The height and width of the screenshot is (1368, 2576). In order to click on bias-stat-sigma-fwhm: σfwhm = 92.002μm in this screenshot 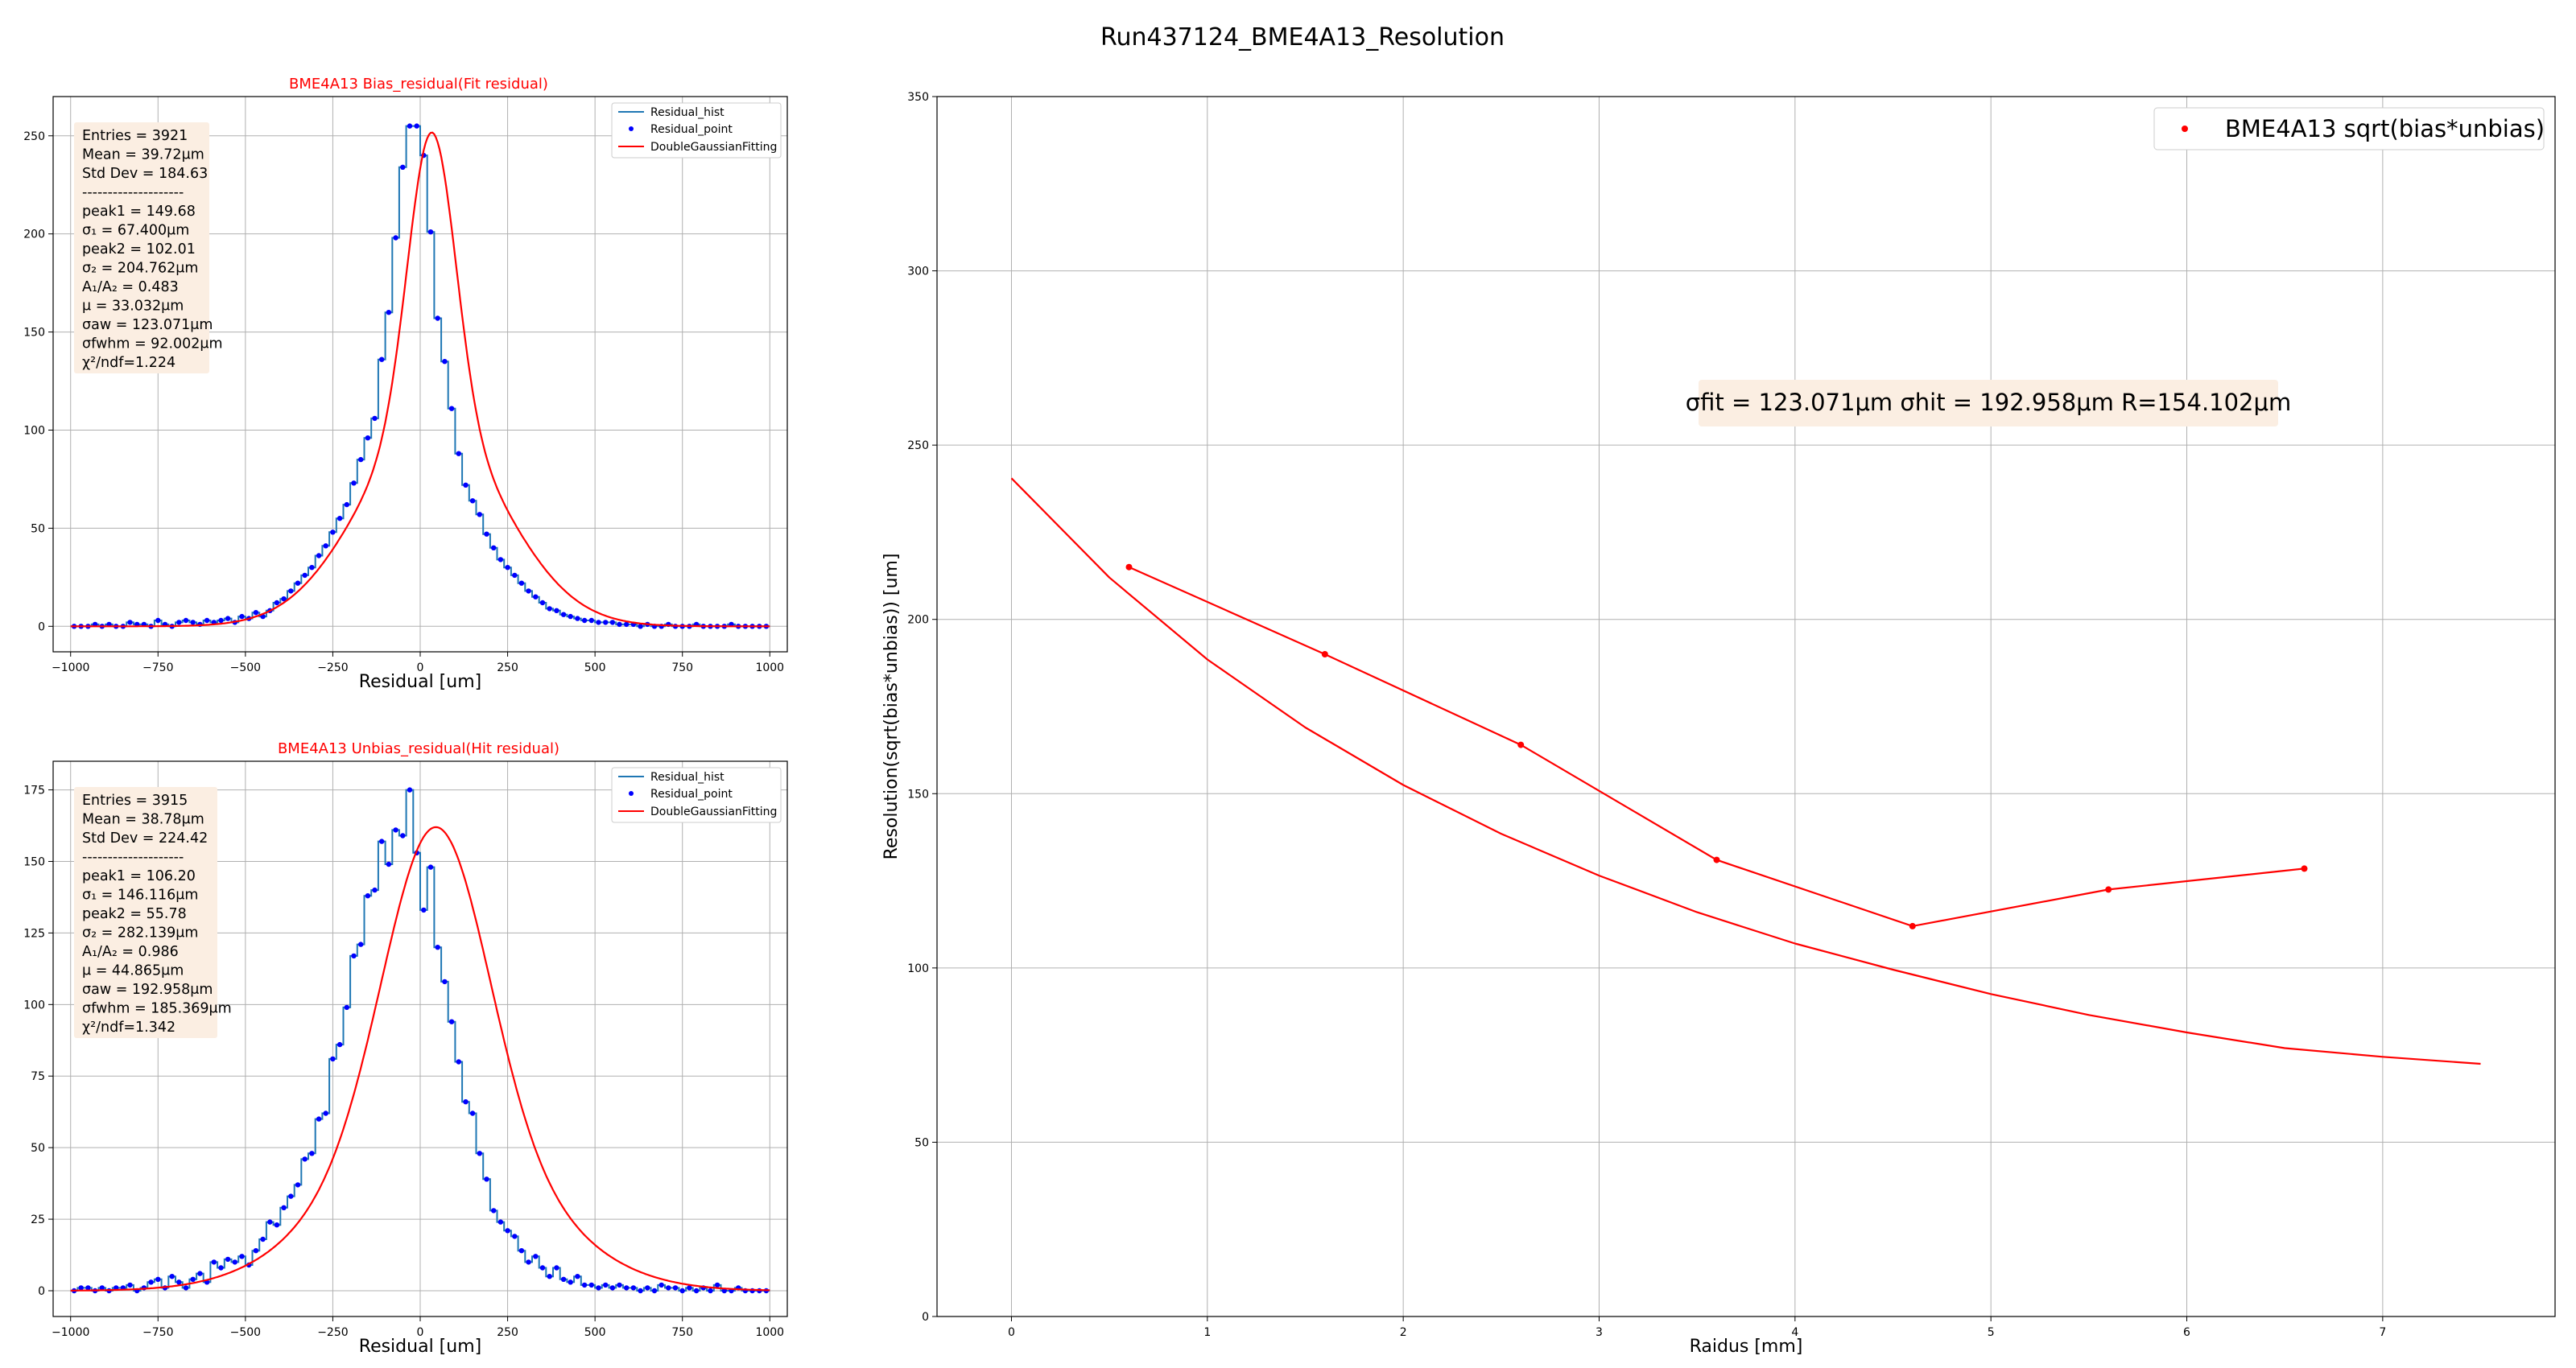, I will do `click(152, 344)`.